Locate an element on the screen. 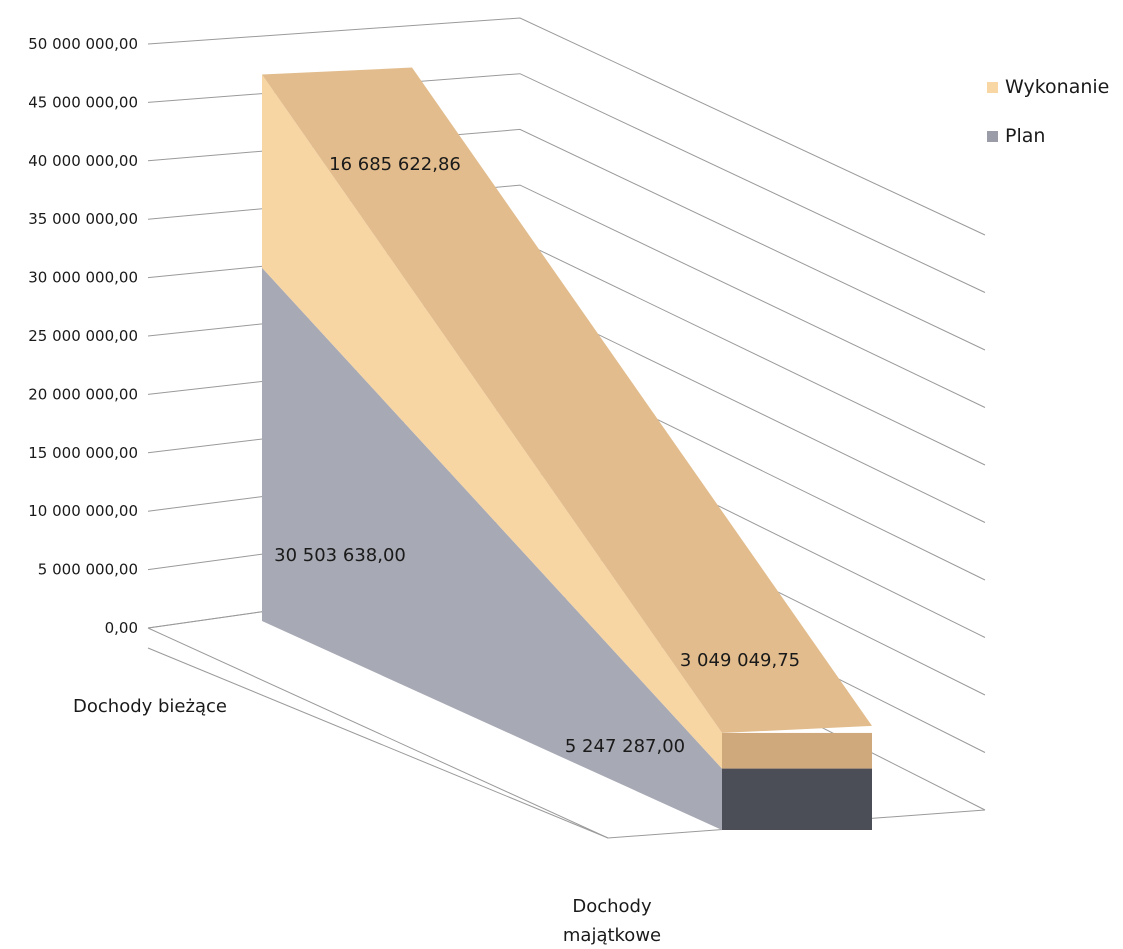  data-label: 5 247 287,00 is located at coordinates (625, 746).